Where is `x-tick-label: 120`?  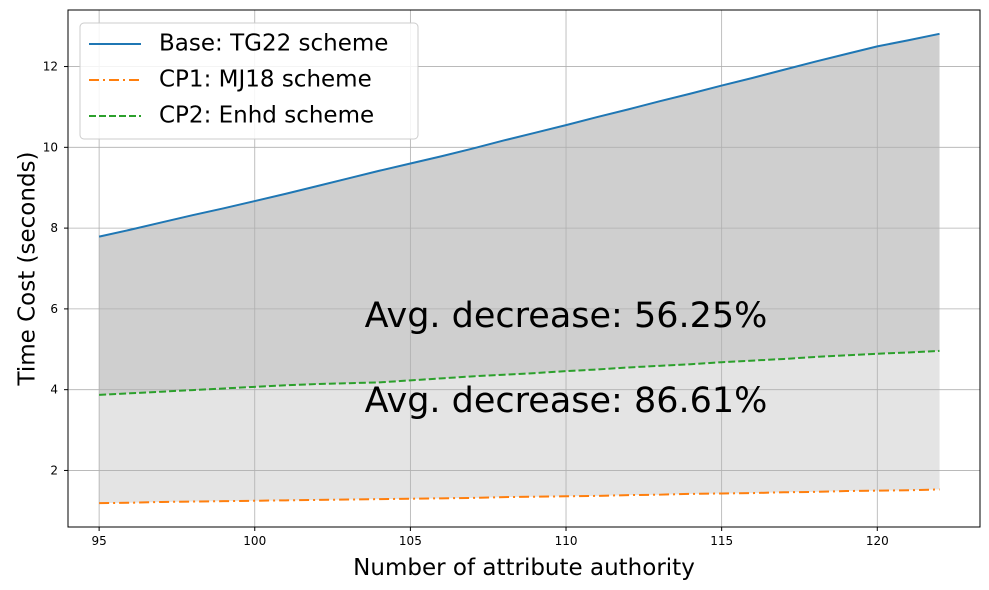 x-tick-label: 120 is located at coordinates (877, 541).